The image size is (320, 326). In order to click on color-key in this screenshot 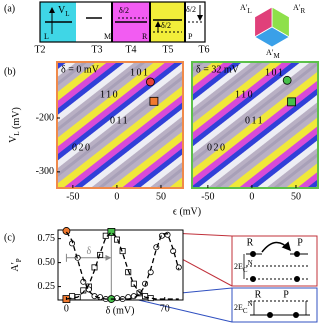, I will do `click(272, 27)`.